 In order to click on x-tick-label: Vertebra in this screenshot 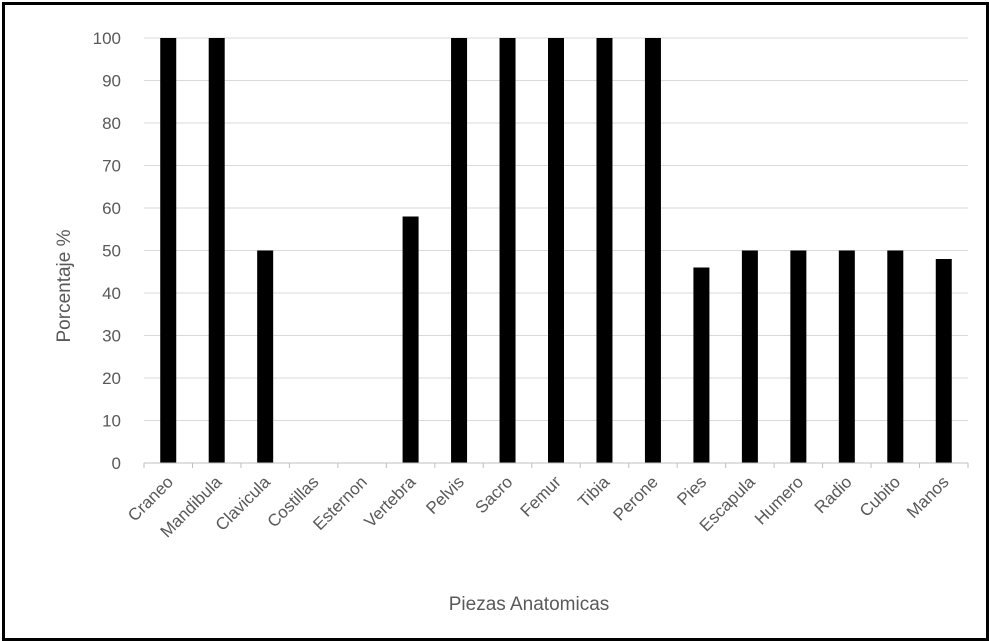, I will do `click(390, 501)`.